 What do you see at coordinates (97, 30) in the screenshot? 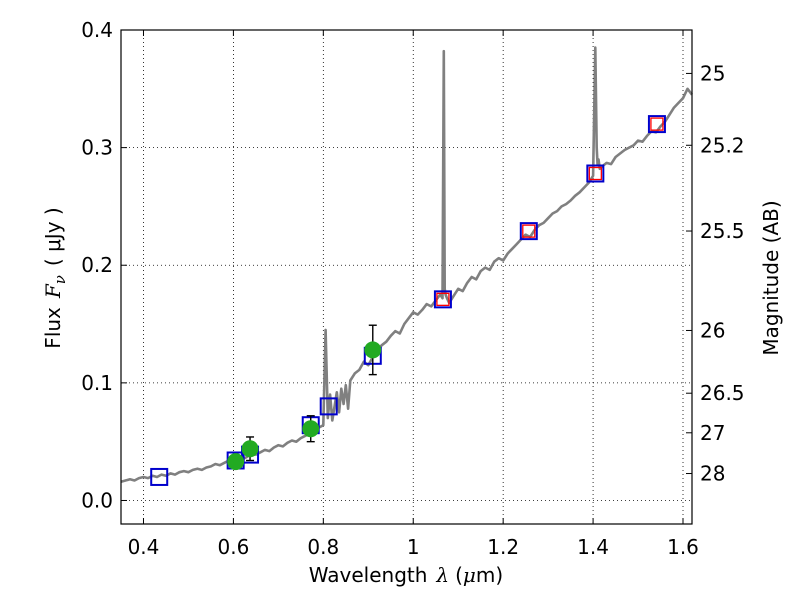
I see `y-tick-label: 0.4` at bounding box center [97, 30].